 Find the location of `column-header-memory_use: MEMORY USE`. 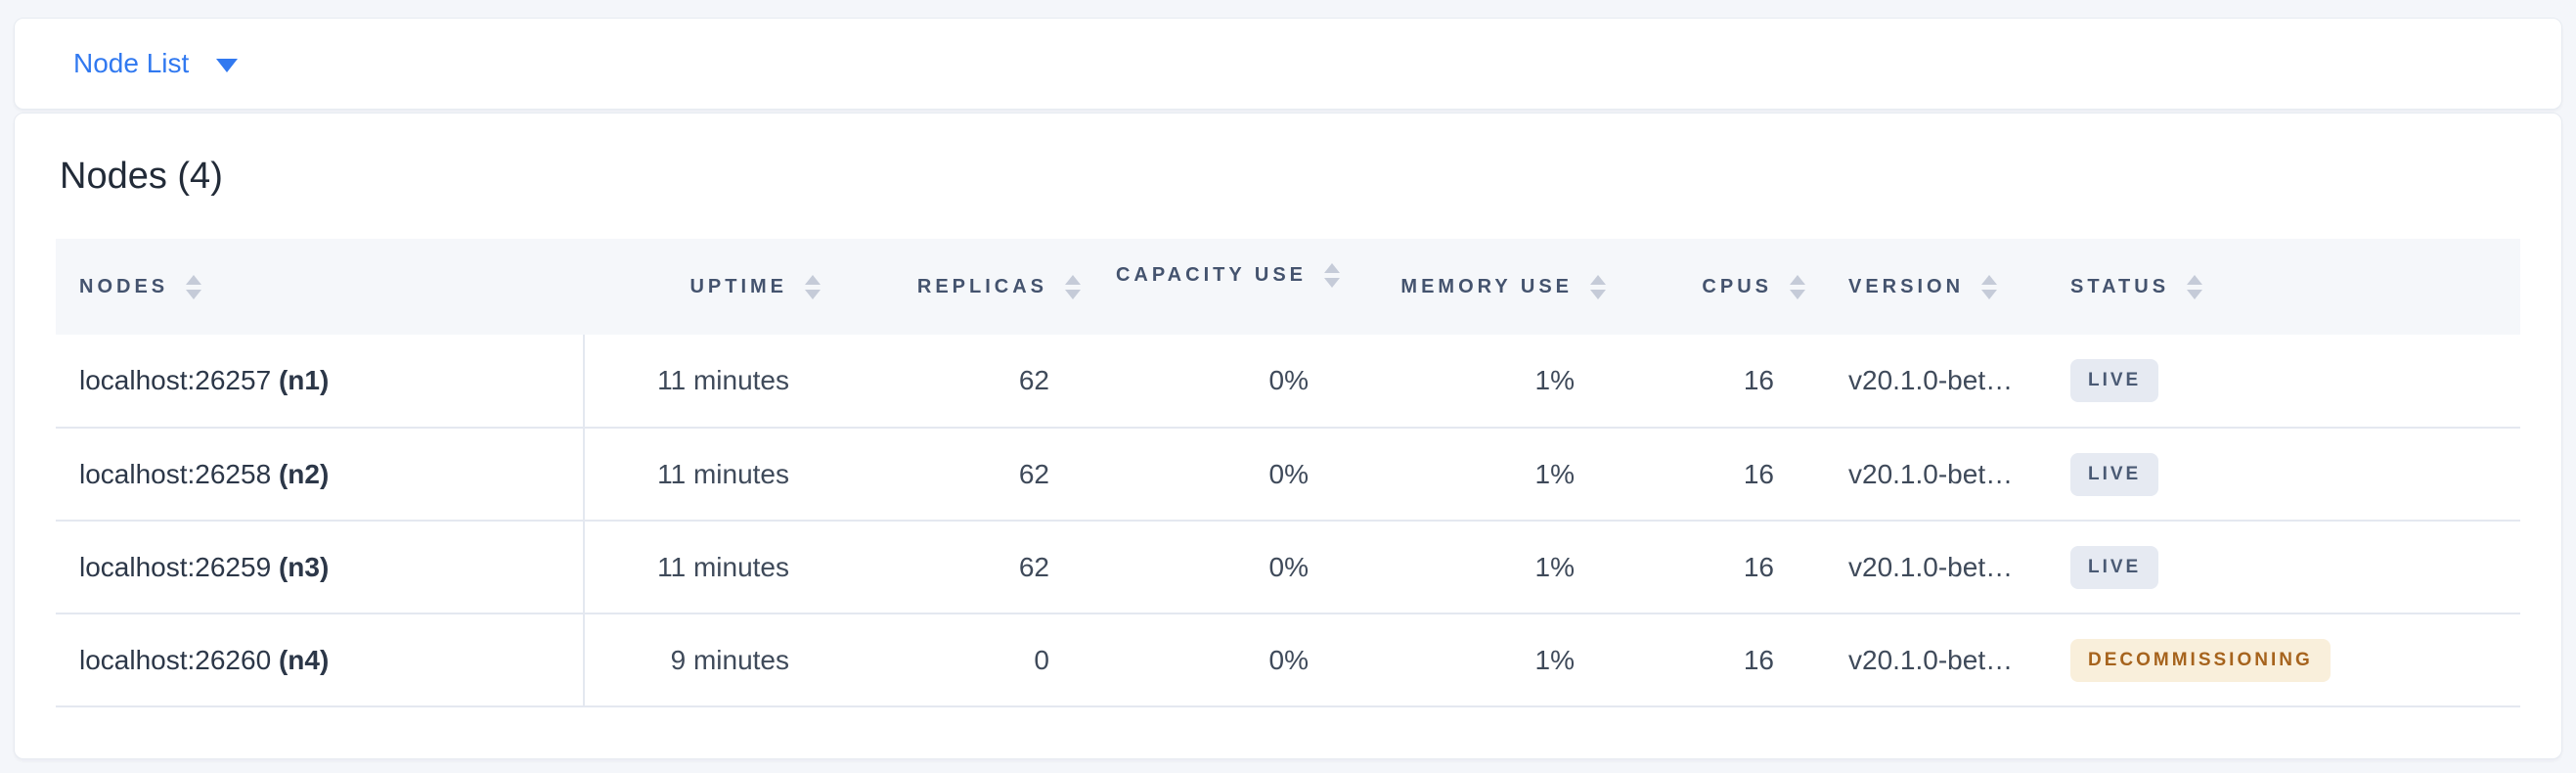

column-header-memory_use: MEMORY USE is located at coordinates (1481, 287).